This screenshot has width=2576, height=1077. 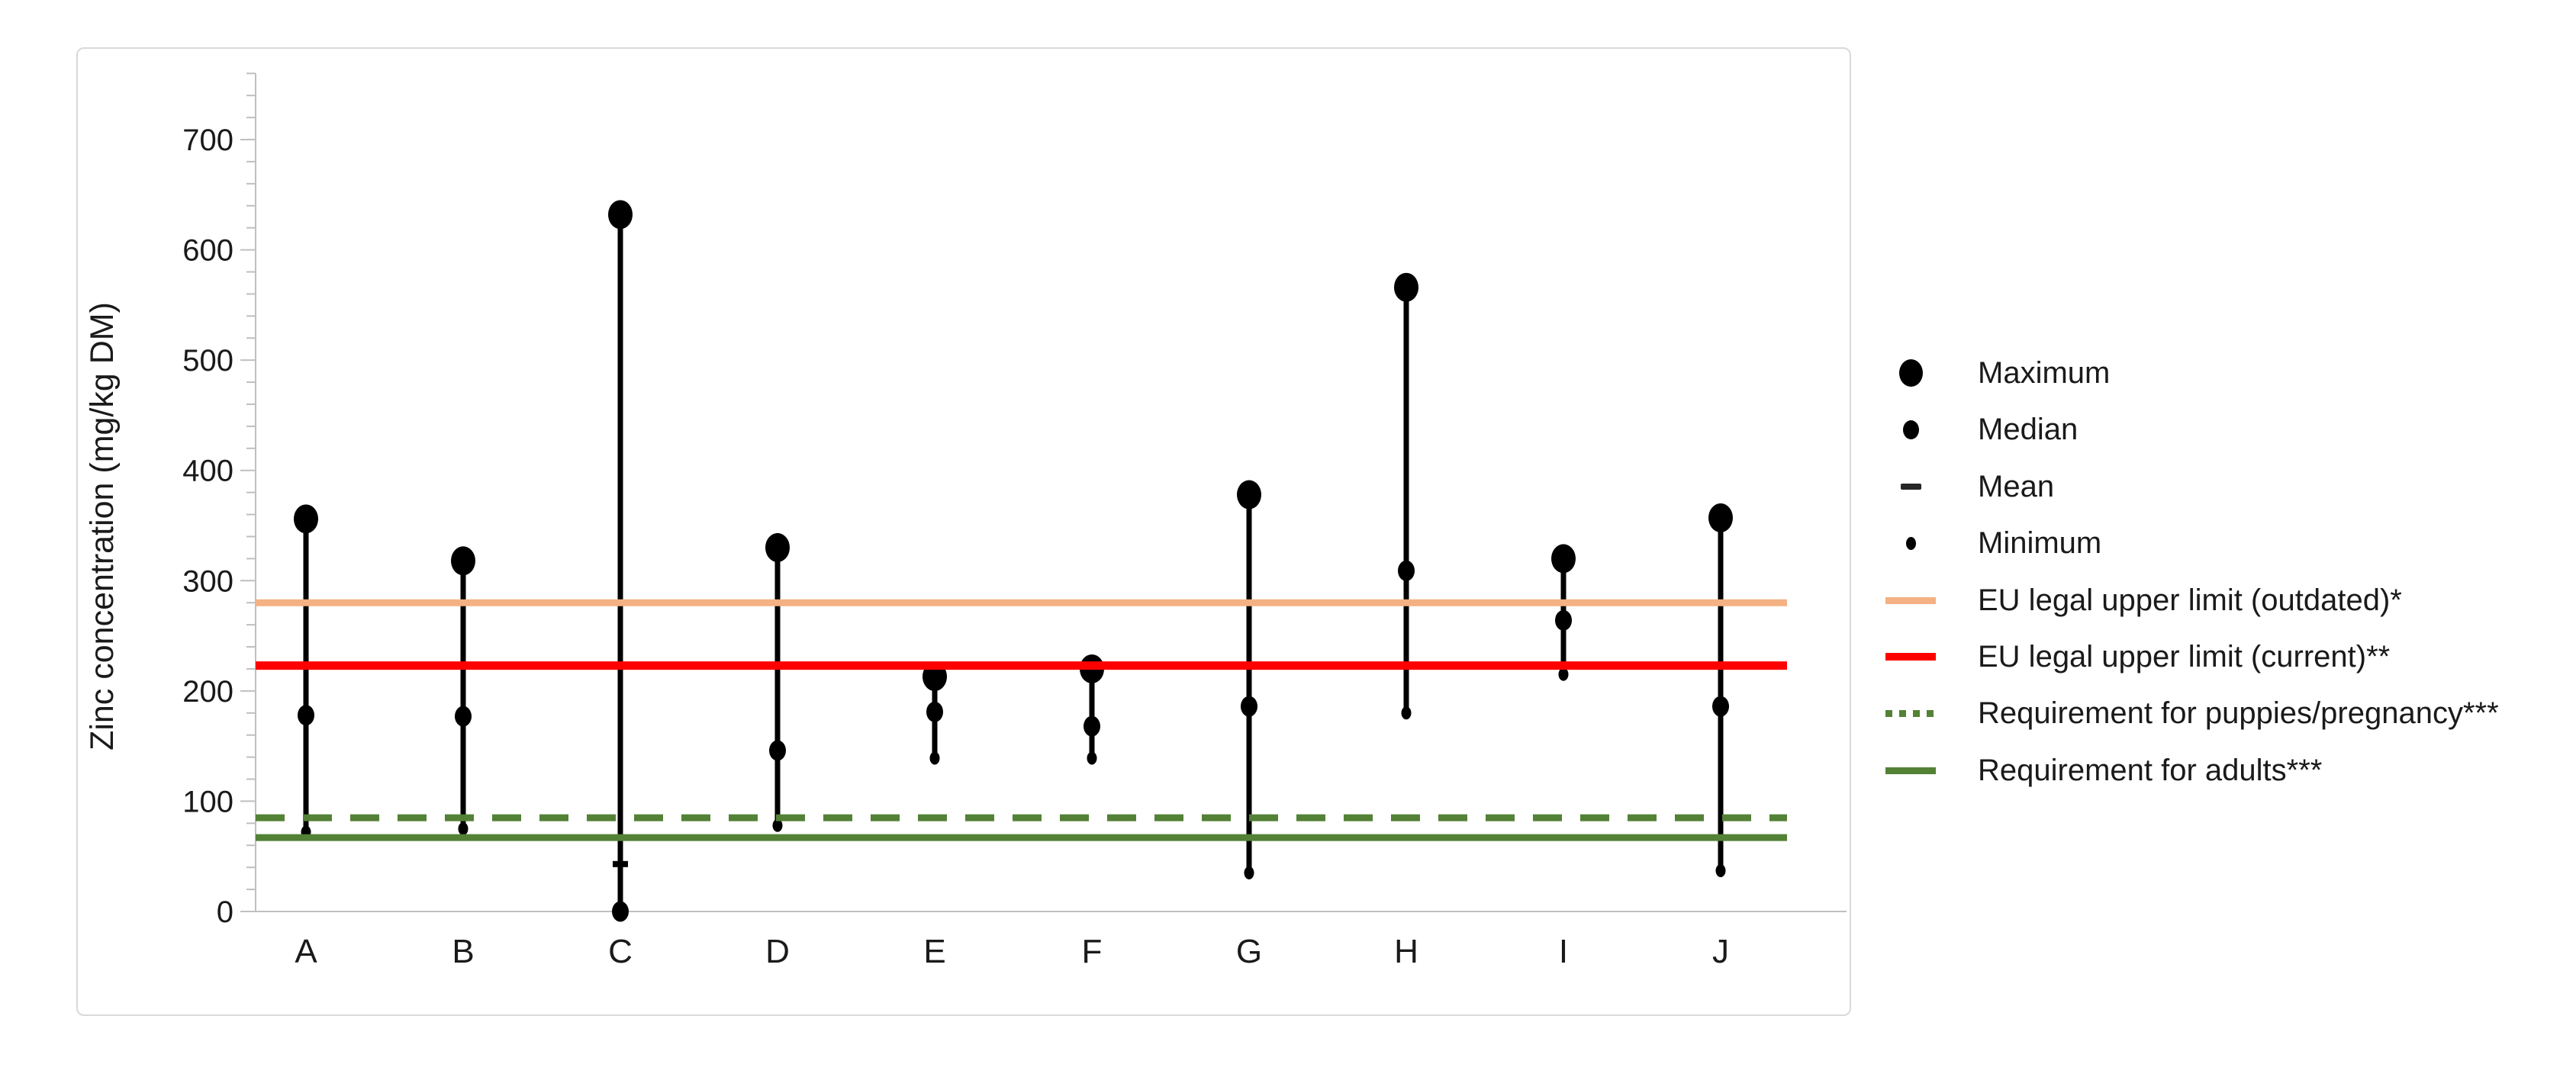 What do you see at coordinates (207, 581) in the screenshot?
I see `y-tick-label: 300` at bounding box center [207, 581].